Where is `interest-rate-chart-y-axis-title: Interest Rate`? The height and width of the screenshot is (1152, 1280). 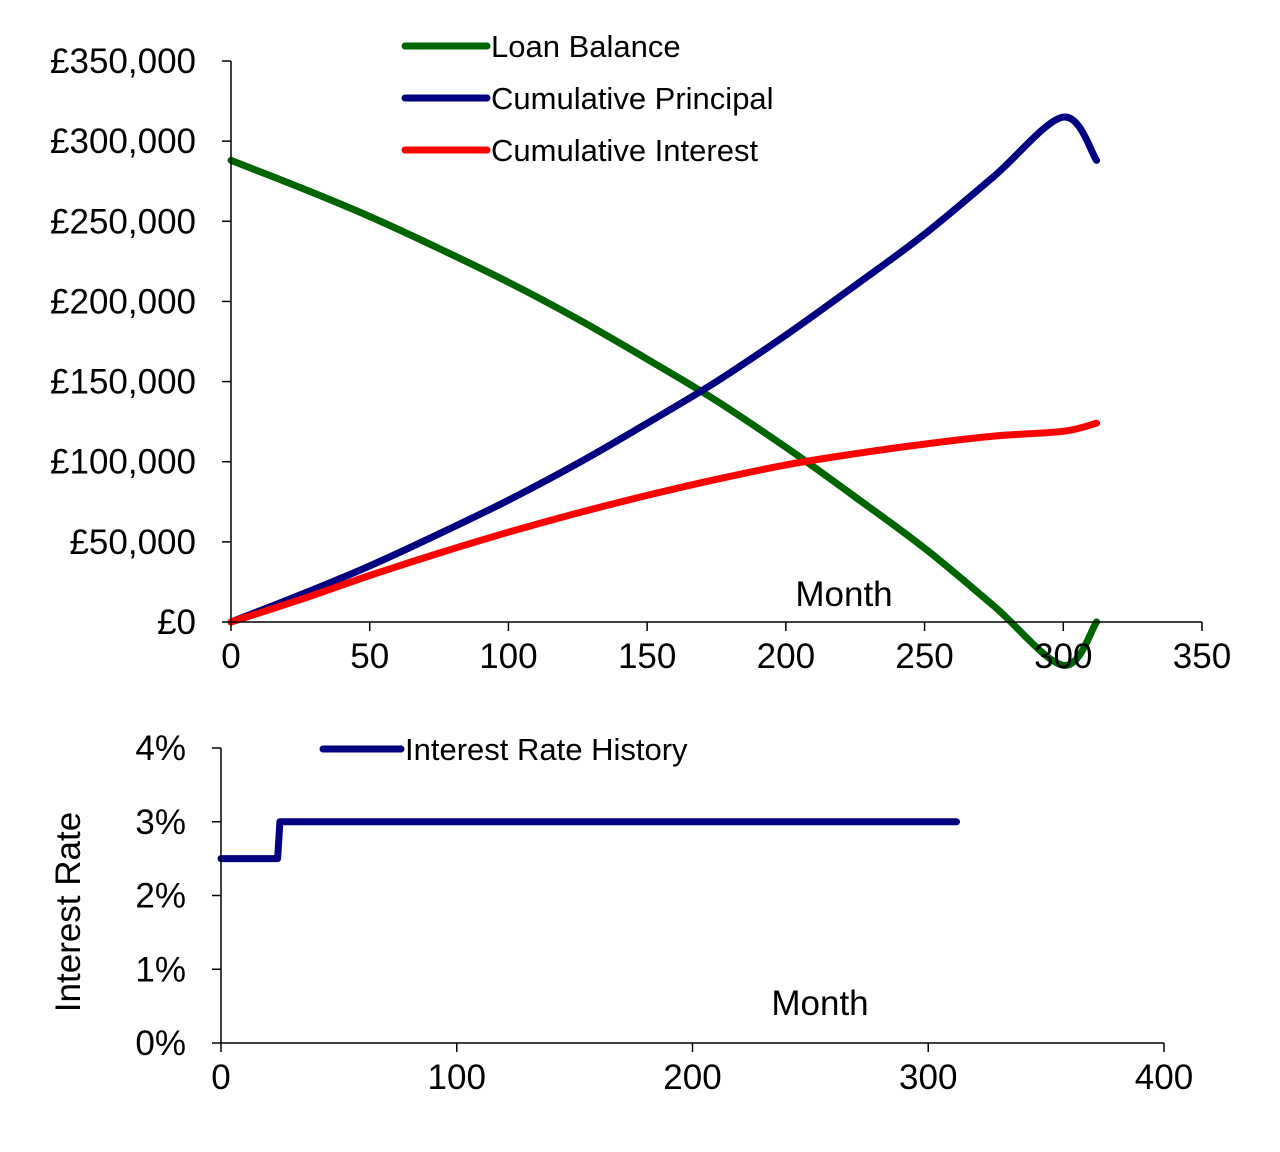
interest-rate-chart-y-axis-title: Interest Rate is located at coordinates (68, 912).